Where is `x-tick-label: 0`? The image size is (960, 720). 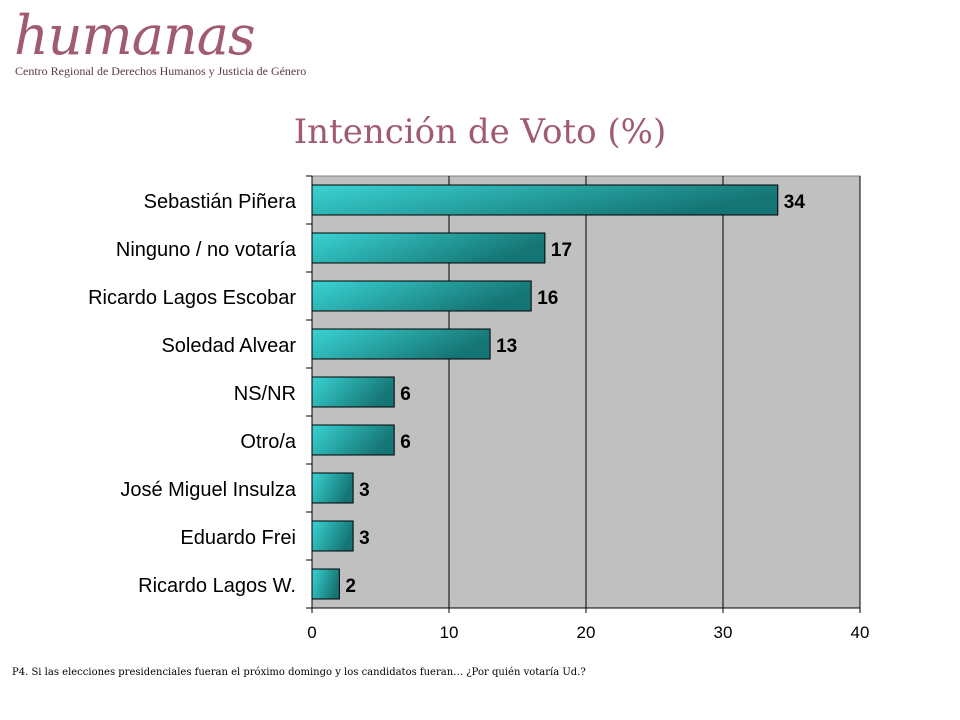 x-tick-label: 0 is located at coordinates (311, 632).